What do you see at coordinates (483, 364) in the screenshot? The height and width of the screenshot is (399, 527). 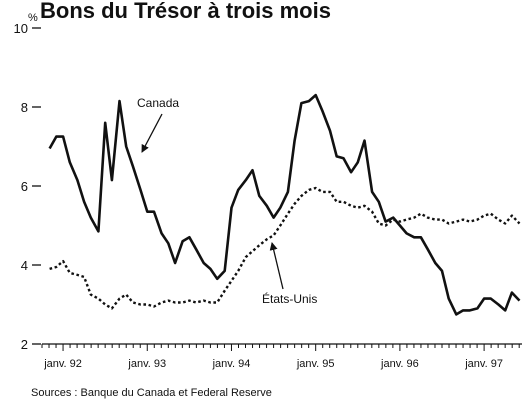 I see `x-tick-label-5: janv. 97` at bounding box center [483, 364].